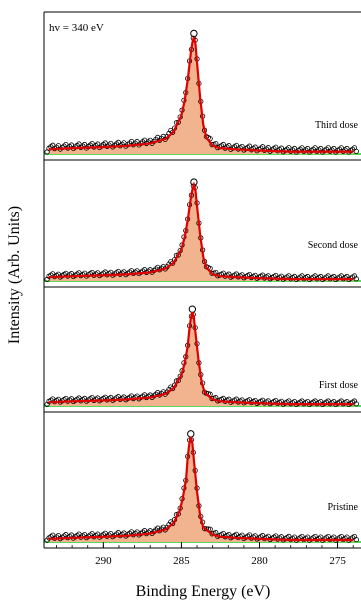  I want to click on x-tick-label: 285, so click(181, 561).